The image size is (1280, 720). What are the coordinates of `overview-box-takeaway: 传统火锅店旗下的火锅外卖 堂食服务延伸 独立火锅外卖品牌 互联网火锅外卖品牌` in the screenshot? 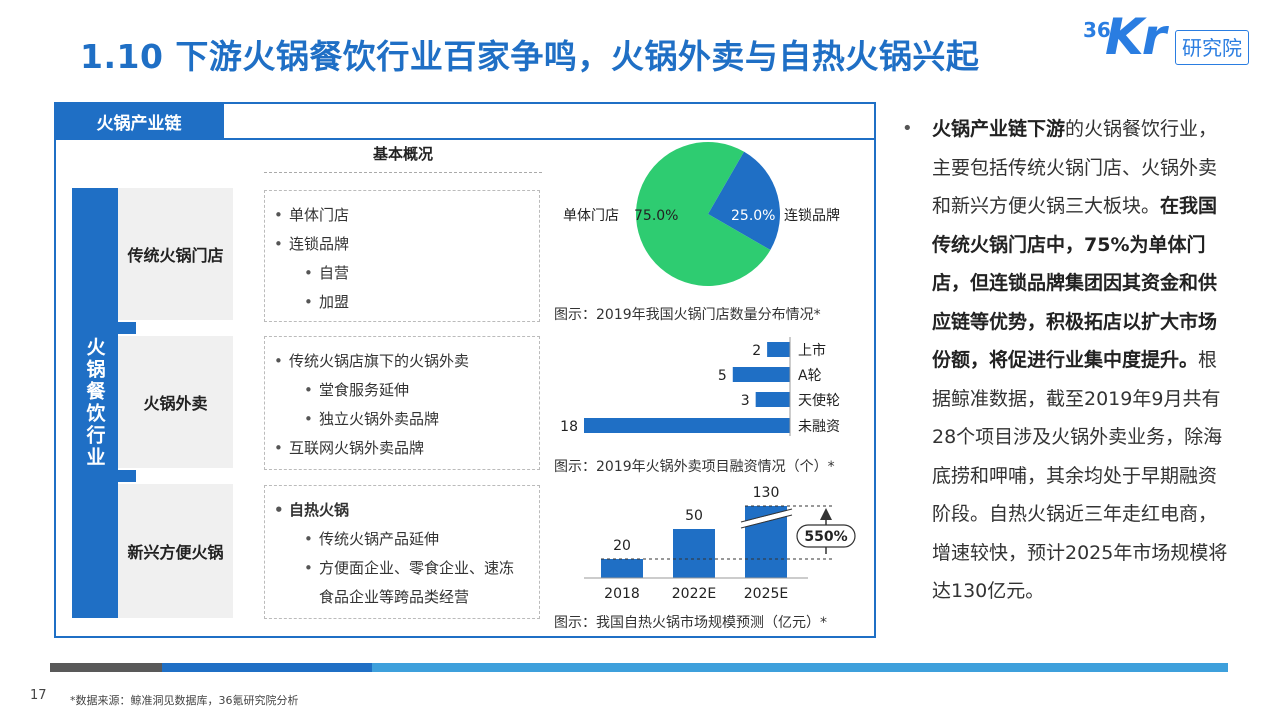 It's located at (402, 403).